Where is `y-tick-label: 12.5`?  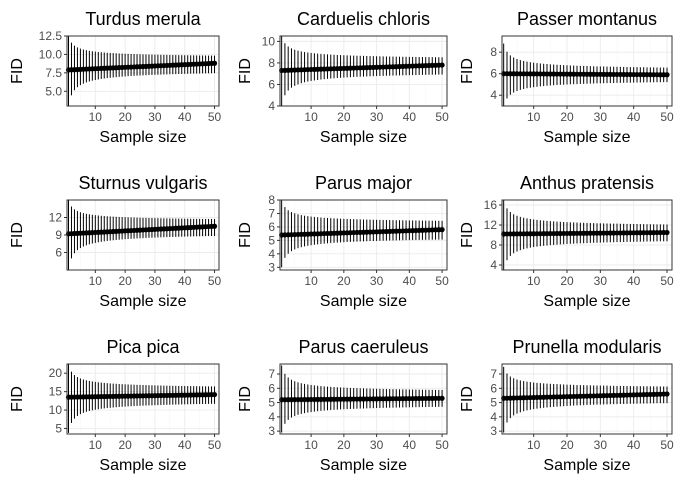 y-tick-label: 12.5 is located at coordinates (51, 36).